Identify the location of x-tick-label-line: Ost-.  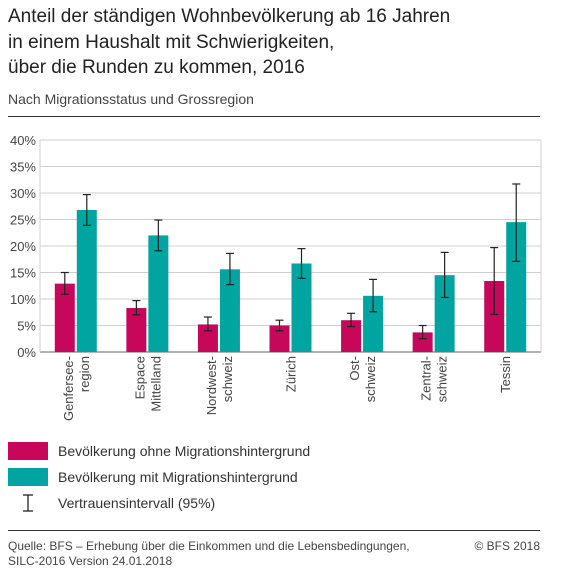
(354, 368).